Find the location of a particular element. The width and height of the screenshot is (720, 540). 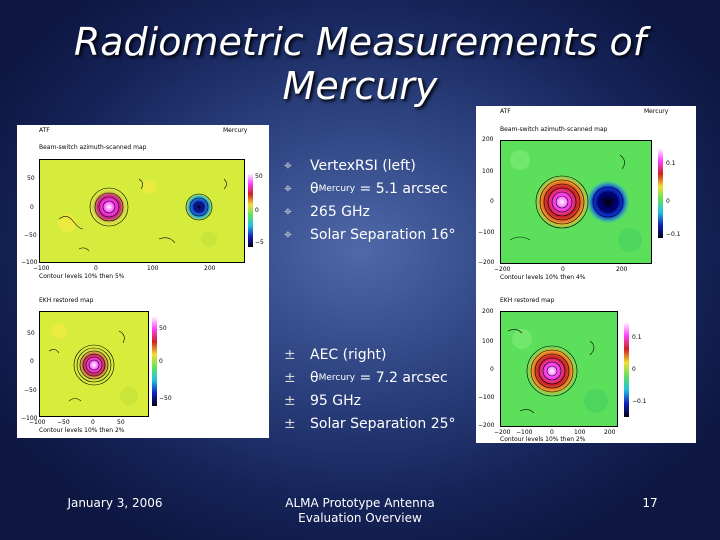

left-bottom-ytick: 0 is located at coordinates (32, 361).